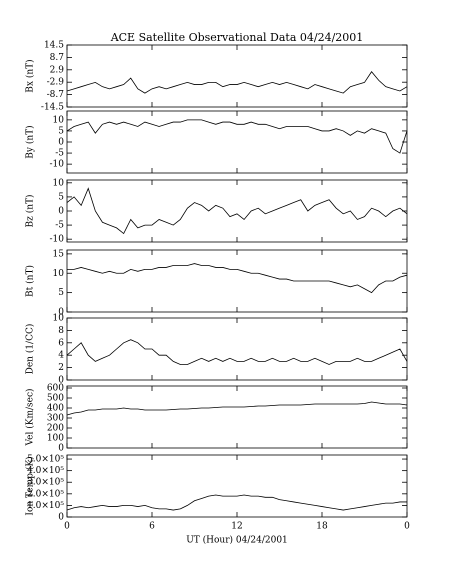  What do you see at coordinates (30, 141) in the screenshot?
I see `y-axis-label: By (nT)` at bounding box center [30, 141].